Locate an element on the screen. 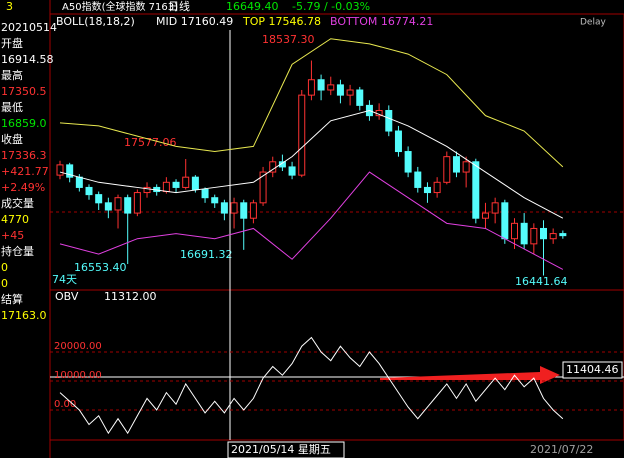 The height and width of the screenshot is (458, 624). sidebar-item: 17336.3 is located at coordinates (24, 155).